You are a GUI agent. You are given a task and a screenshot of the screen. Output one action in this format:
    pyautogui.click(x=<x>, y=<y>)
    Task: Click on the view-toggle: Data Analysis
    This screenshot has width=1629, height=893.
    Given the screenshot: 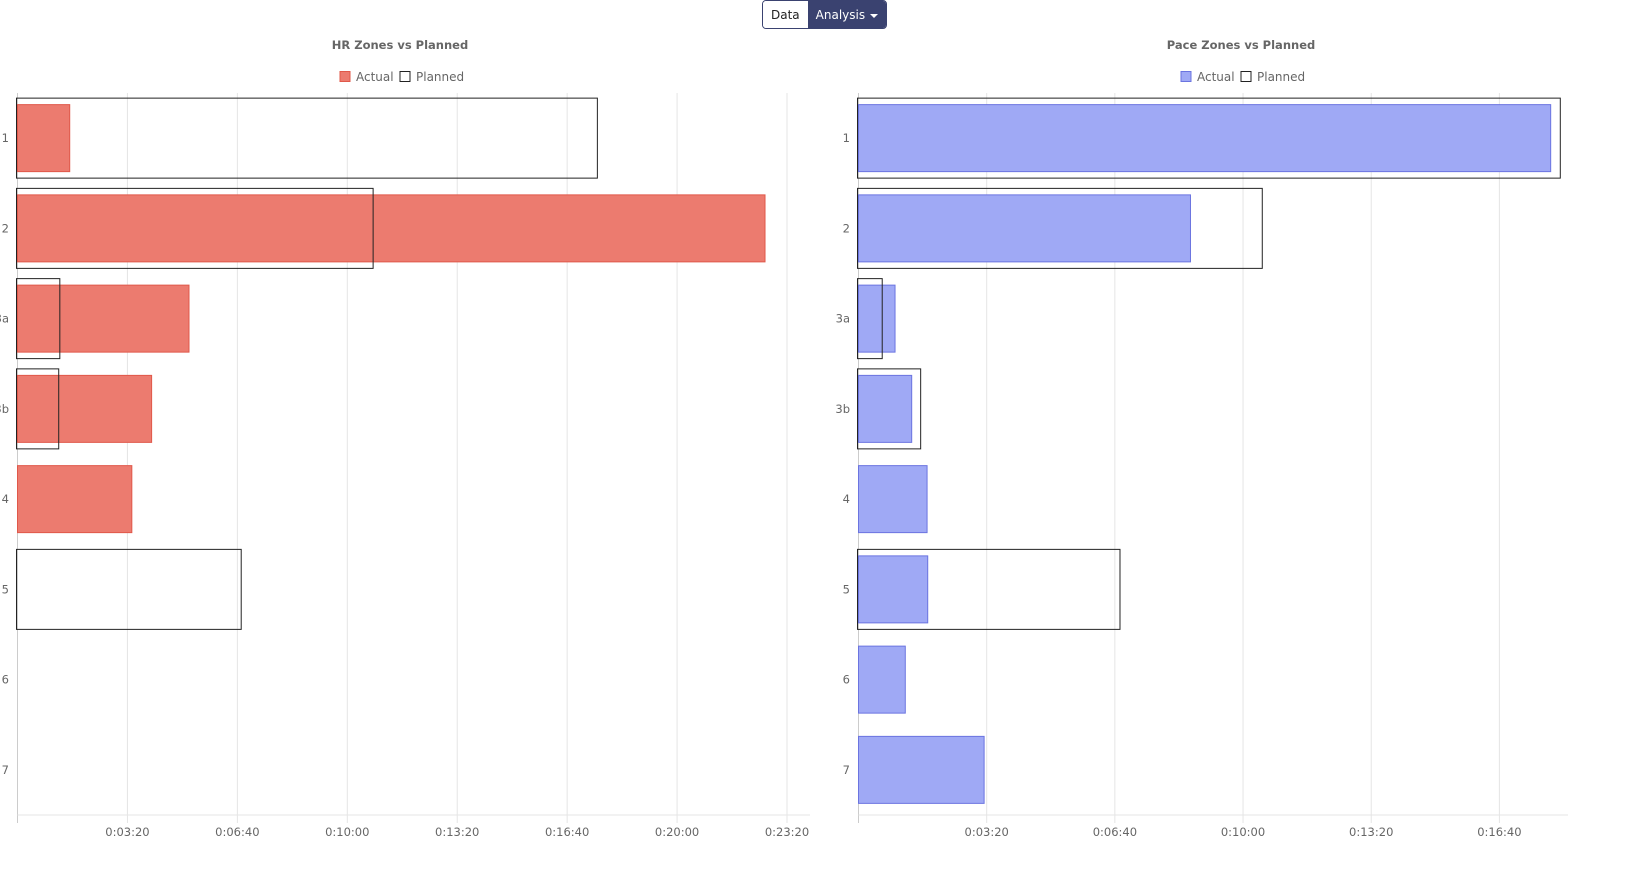 What is the action you would take?
    pyautogui.click(x=825, y=14)
    